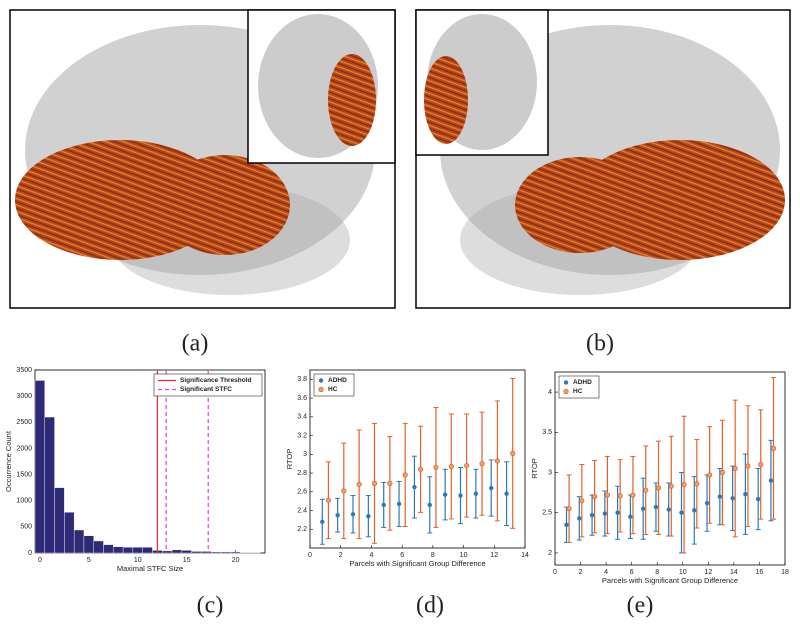  What do you see at coordinates (302, 379) in the screenshot?
I see `y-tick-label: 3.8` at bounding box center [302, 379].